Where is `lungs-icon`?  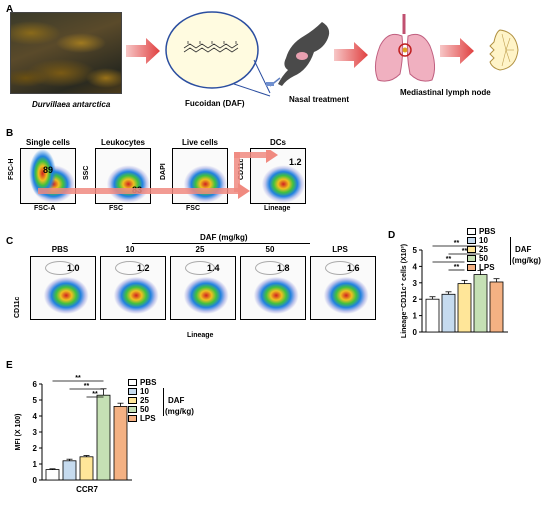
lungs-icon is located at coordinates (405, 48).